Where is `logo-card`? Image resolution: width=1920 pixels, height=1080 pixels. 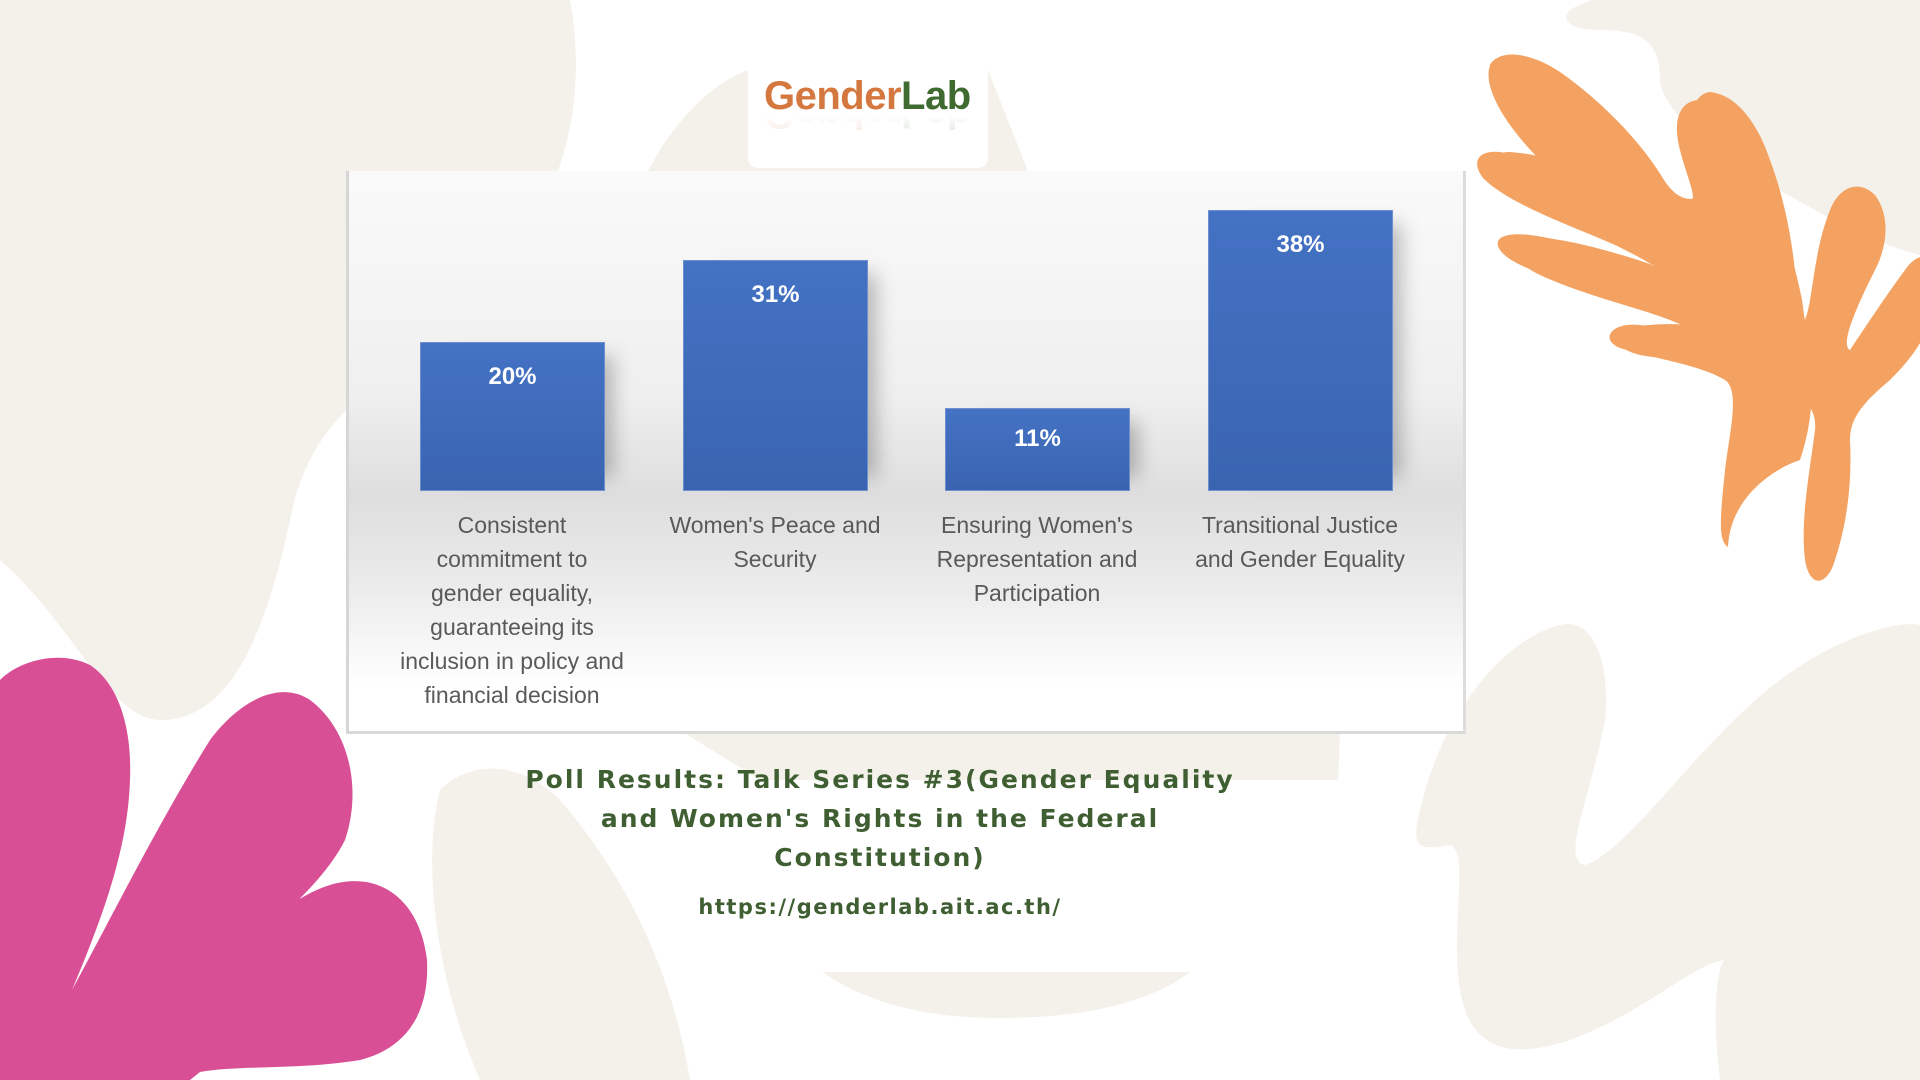
logo-card is located at coordinates (868, 104).